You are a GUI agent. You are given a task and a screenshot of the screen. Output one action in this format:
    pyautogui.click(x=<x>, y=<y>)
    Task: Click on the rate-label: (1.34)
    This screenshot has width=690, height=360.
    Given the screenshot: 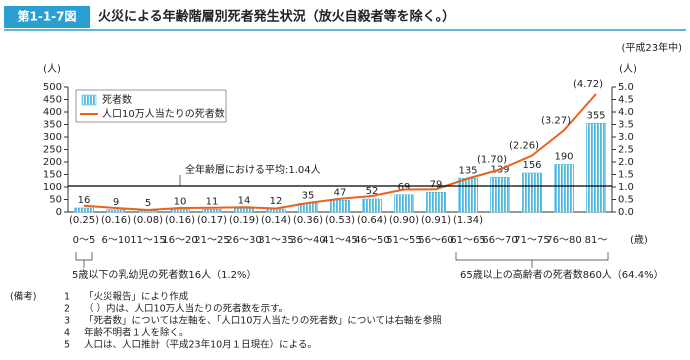 What is the action you would take?
    pyautogui.click(x=468, y=220)
    